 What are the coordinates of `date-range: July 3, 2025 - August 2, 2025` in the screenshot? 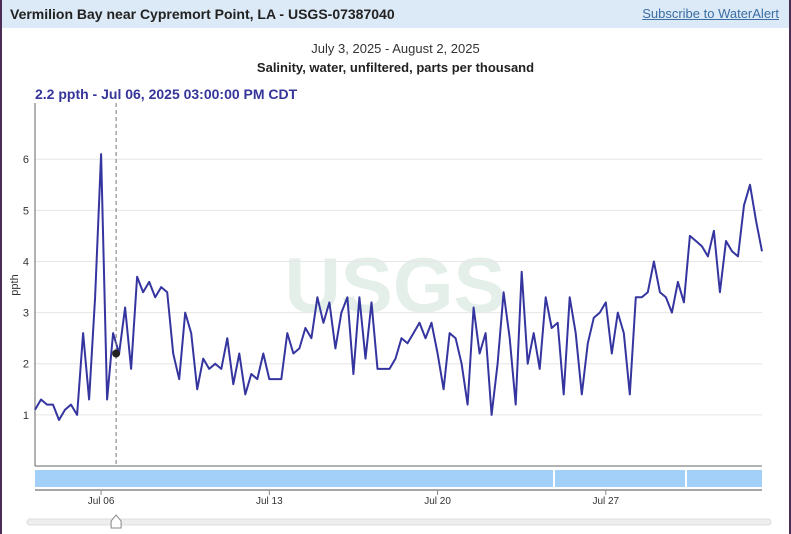 It's located at (395, 48).